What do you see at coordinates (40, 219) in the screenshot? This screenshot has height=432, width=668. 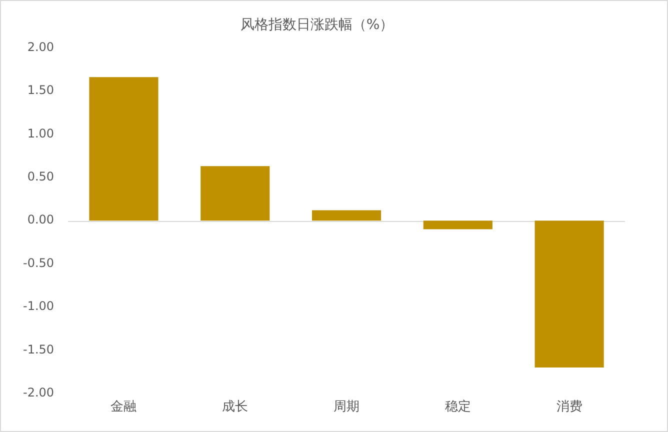 I see `y-tick-label: 0.00` at bounding box center [40, 219].